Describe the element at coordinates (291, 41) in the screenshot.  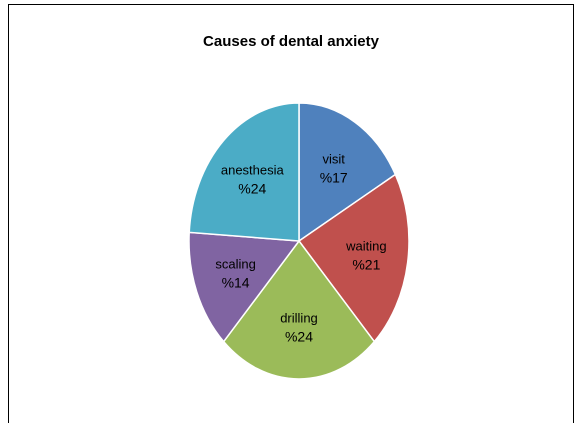
I see `chart-title: Causes of dental anxiety` at that location.